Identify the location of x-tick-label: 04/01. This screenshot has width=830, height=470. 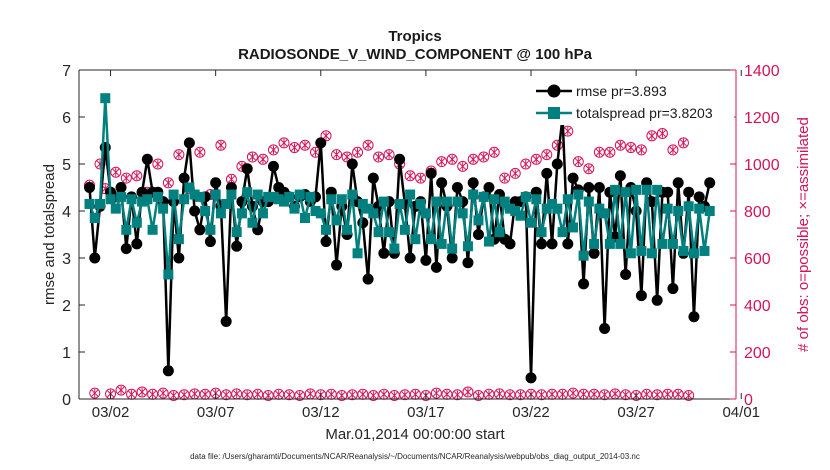
(741, 412).